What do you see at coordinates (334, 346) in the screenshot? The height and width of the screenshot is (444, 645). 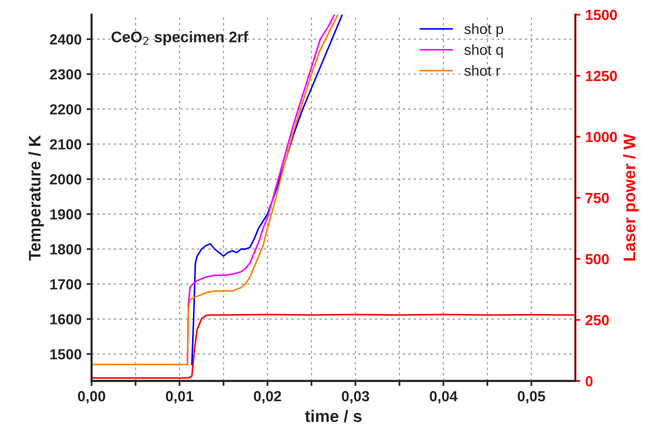 I see `line-series` at bounding box center [334, 346].